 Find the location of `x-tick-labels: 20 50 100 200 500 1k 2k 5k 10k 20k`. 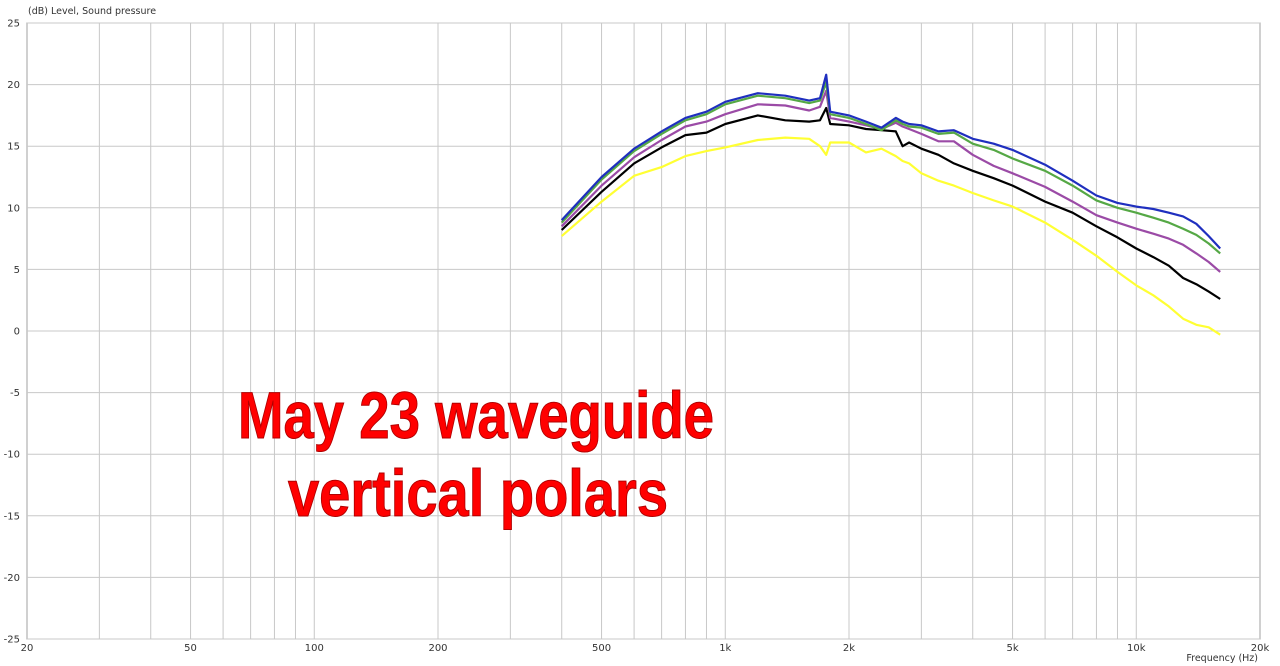

x-tick-labels: 20 50 100 200 500 1k 2k 5k 10k 20k is located at coordinates (645, 648).